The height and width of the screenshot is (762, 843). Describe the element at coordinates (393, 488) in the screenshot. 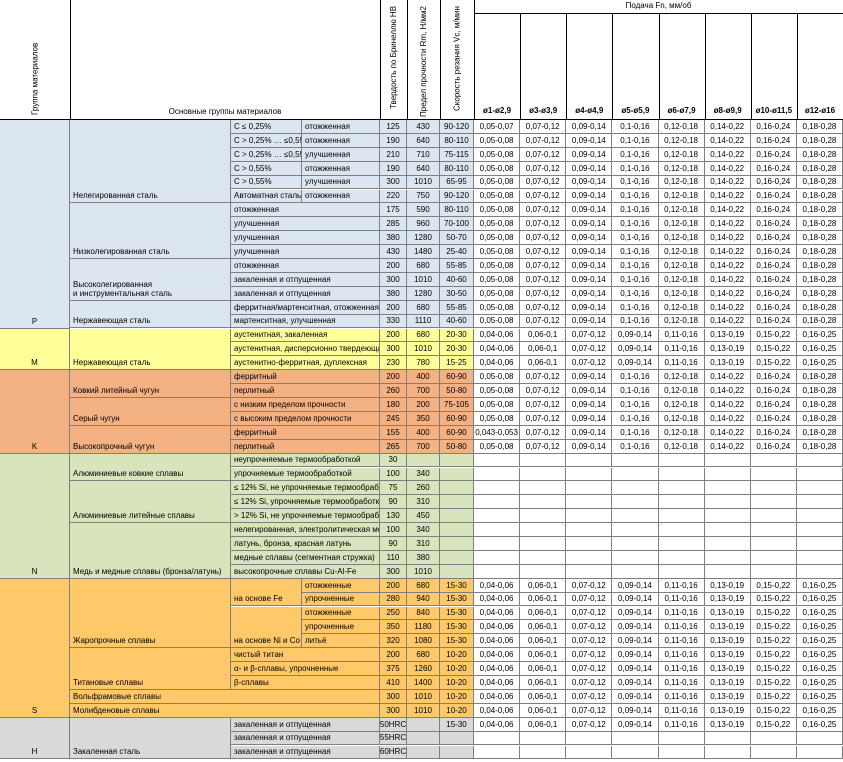

I see `hardness-cell: 75` at that location.